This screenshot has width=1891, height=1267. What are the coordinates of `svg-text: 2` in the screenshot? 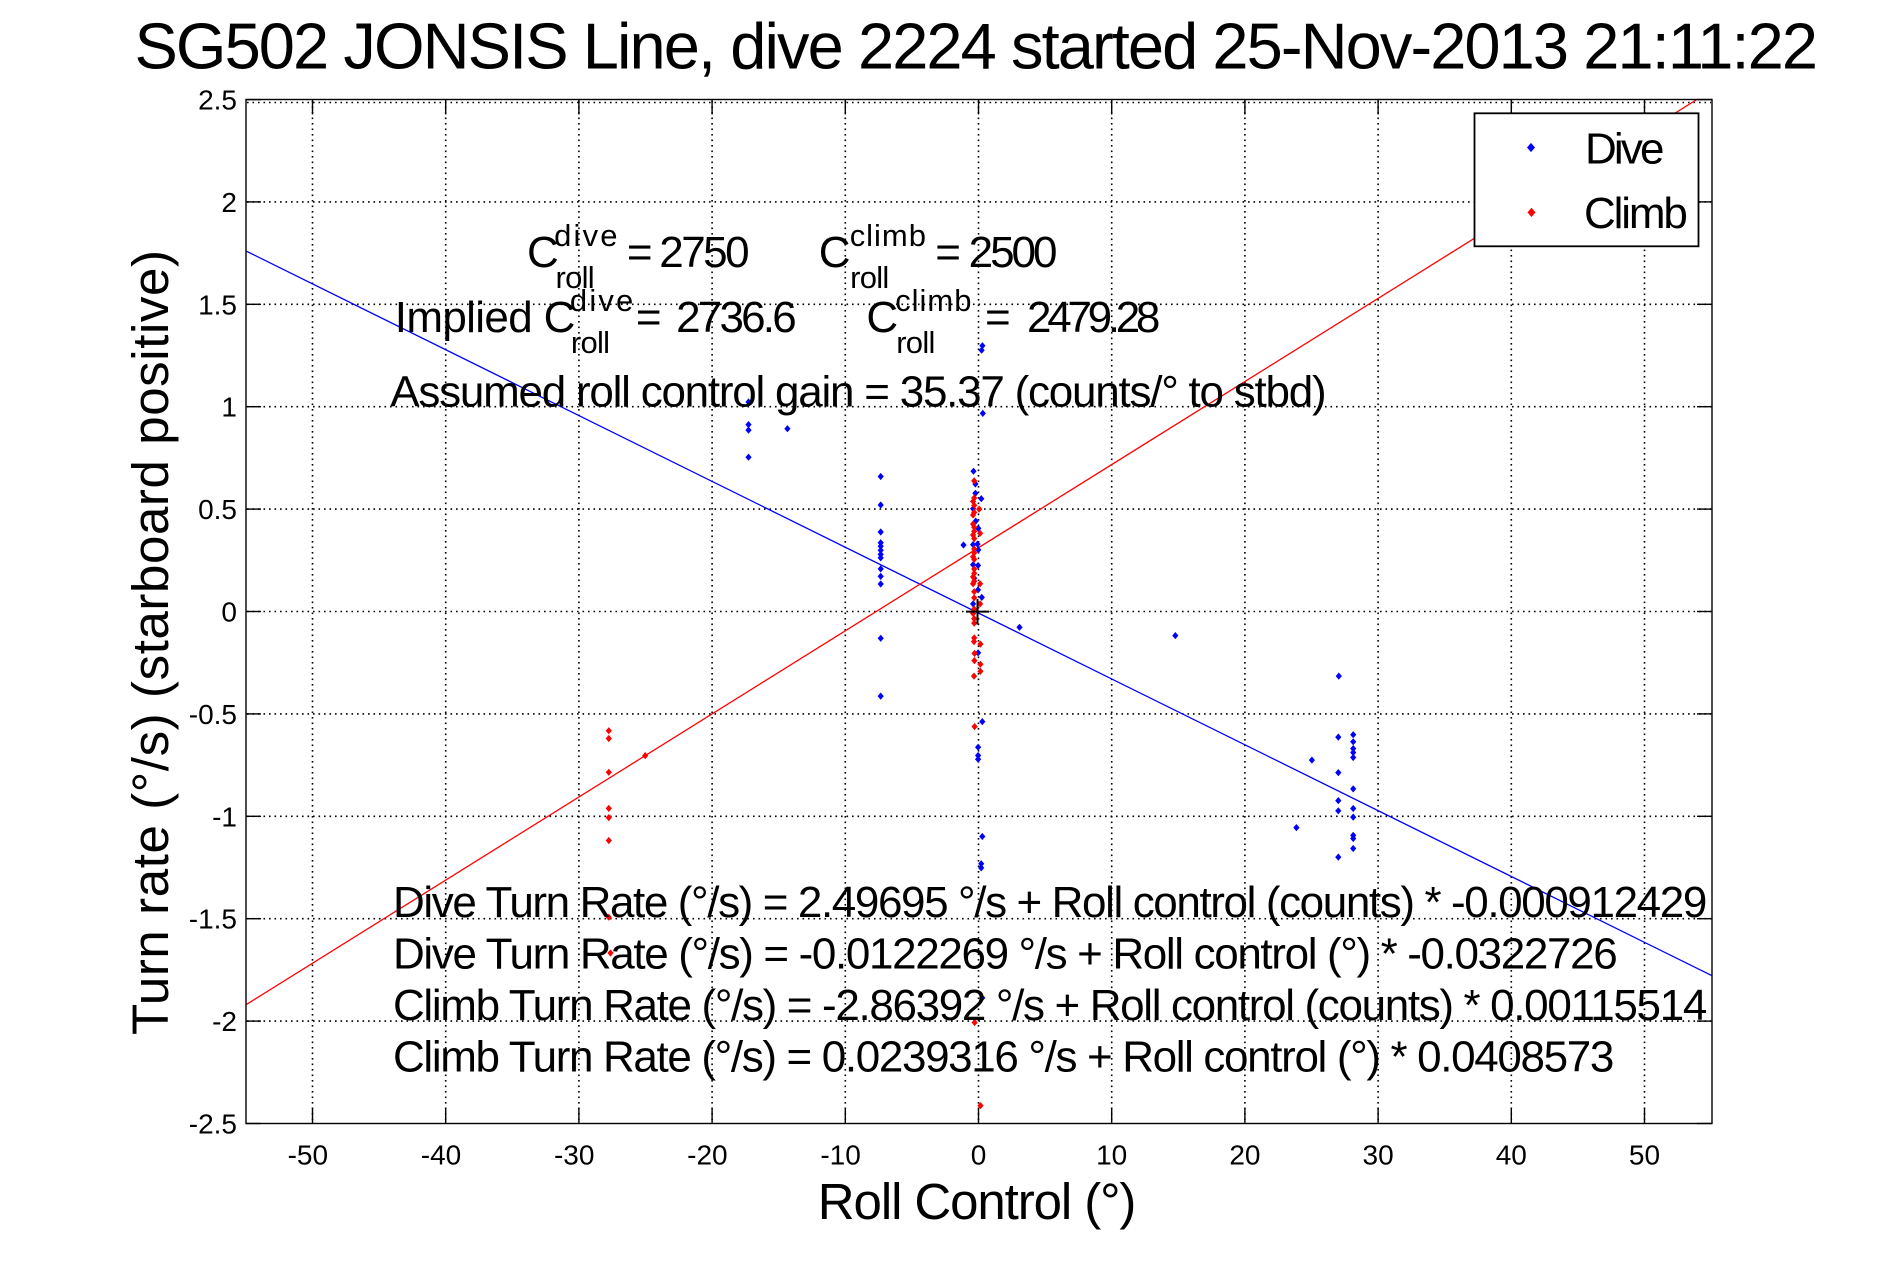 It's located at (229, 202).